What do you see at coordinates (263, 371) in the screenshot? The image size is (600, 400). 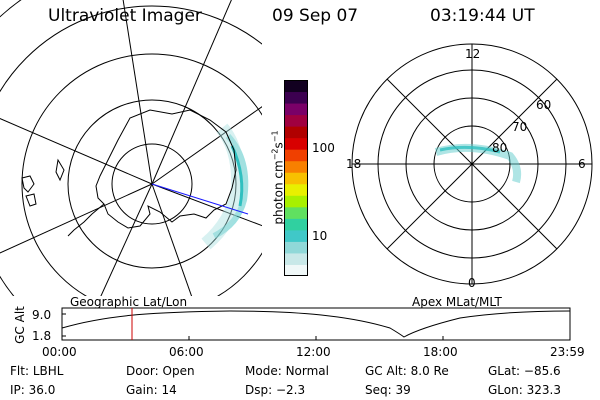 I see `info-key: Mode:` at bounding box center [263, 371].